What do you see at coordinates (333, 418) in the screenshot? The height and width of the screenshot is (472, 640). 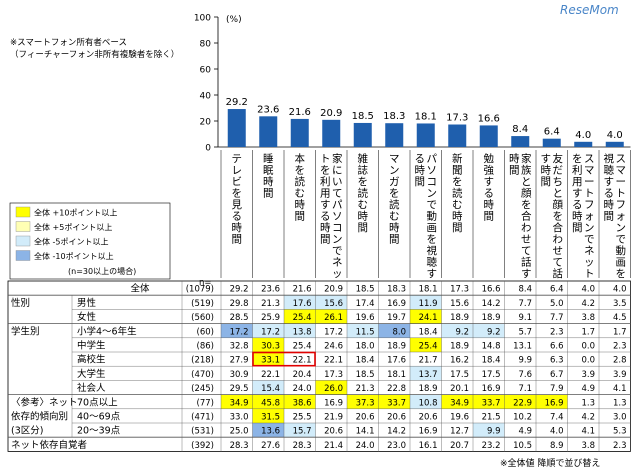 I see `table-cell: 21.9` at bounding box center [333, 418].